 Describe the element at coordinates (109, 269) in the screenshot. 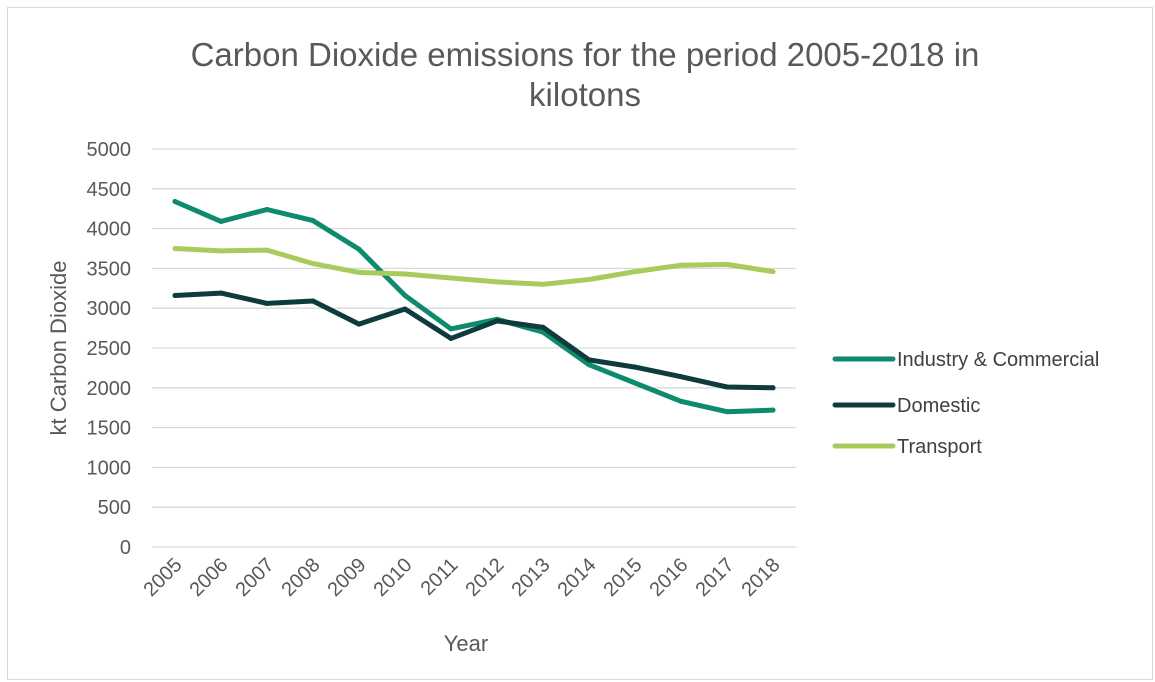

I see `y-tick-label: 3500` at that location.